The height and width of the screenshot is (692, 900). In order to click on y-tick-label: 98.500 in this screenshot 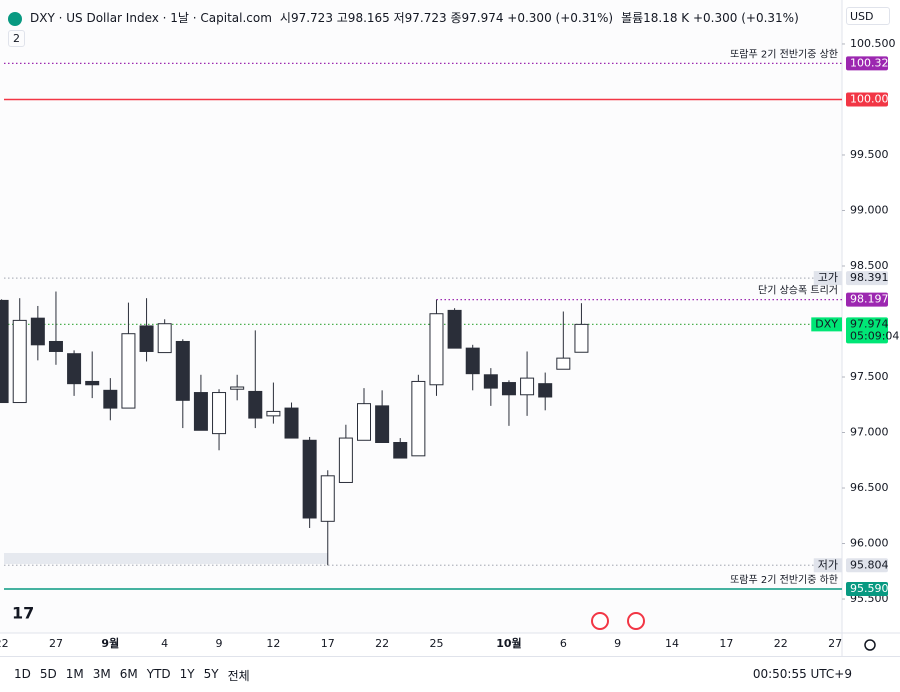, I will do `click(869, 265)`.